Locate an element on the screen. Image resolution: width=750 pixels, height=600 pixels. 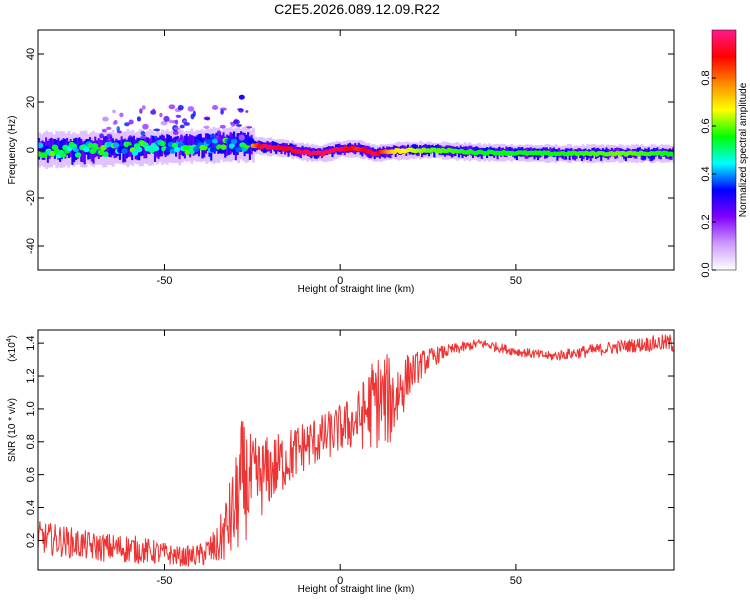
snr-y-multiplier: (x104) is located at coordinates (12, 348).